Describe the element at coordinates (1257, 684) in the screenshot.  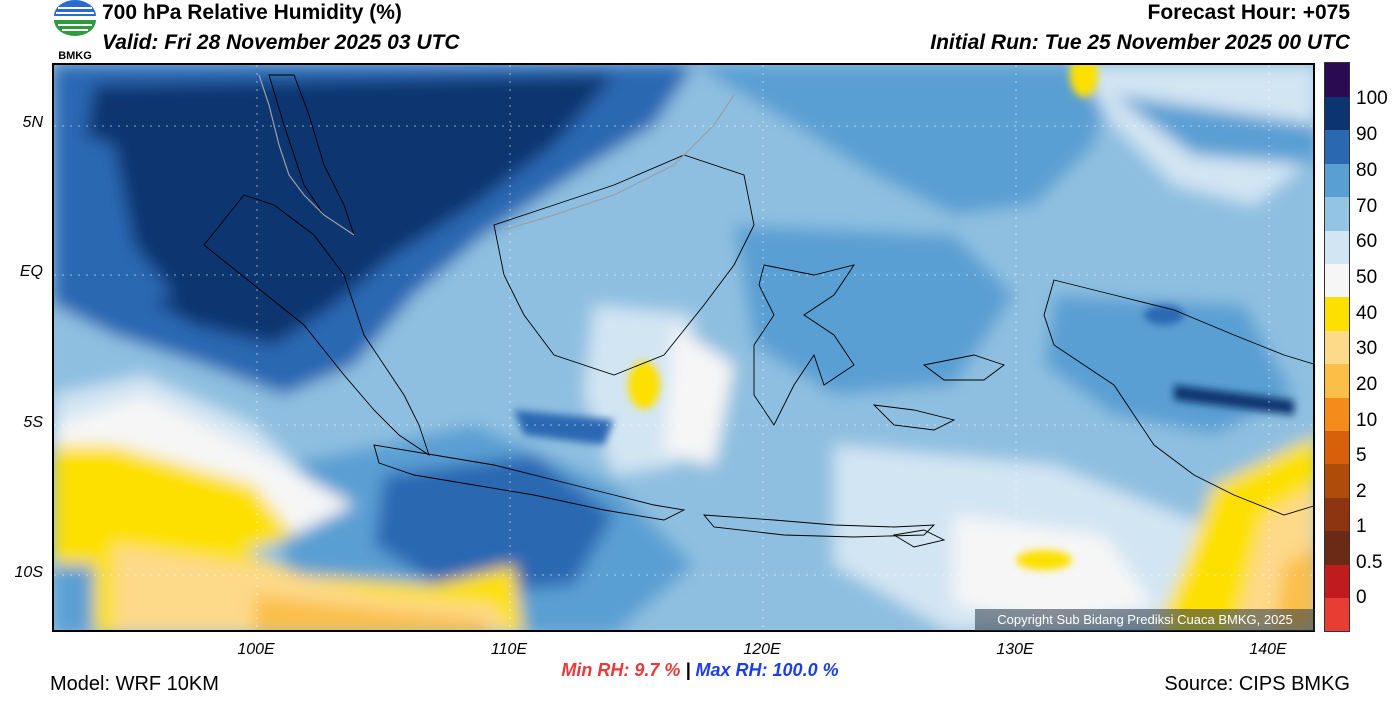
I see `data-source: Source: CIPS BMKG` at that location.